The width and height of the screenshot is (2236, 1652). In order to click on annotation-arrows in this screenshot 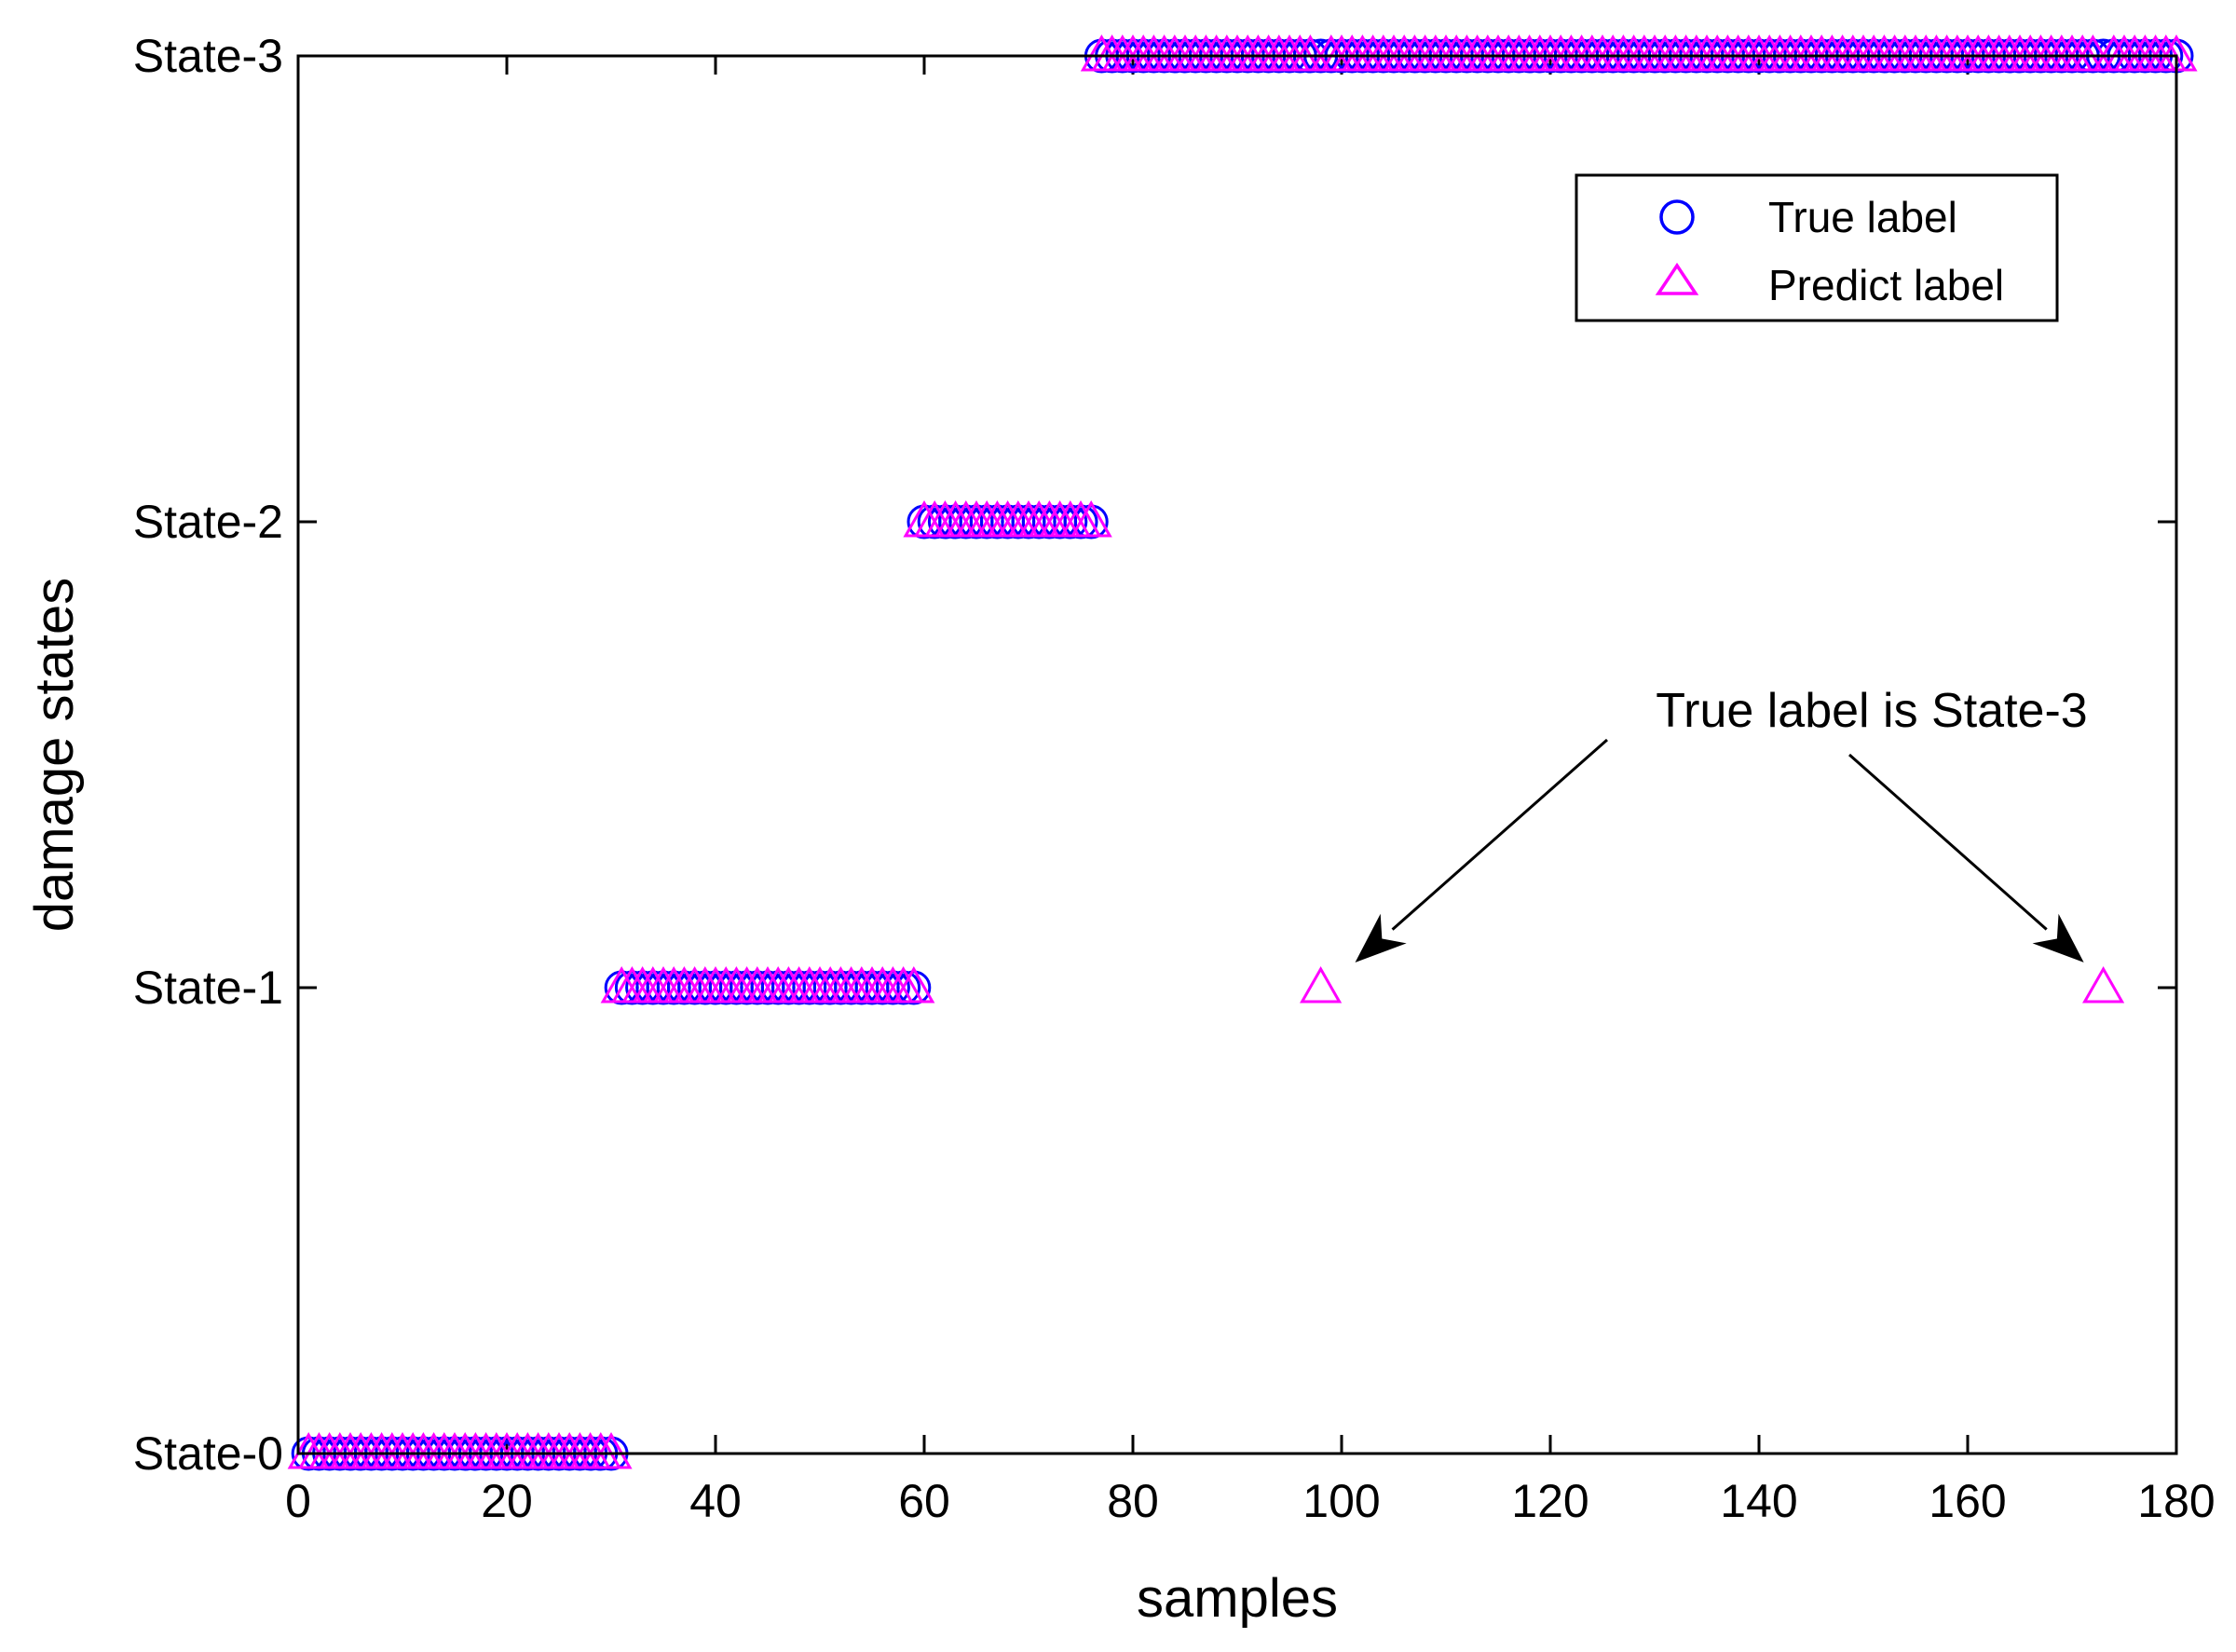, I will do `click(1719, 850)`.